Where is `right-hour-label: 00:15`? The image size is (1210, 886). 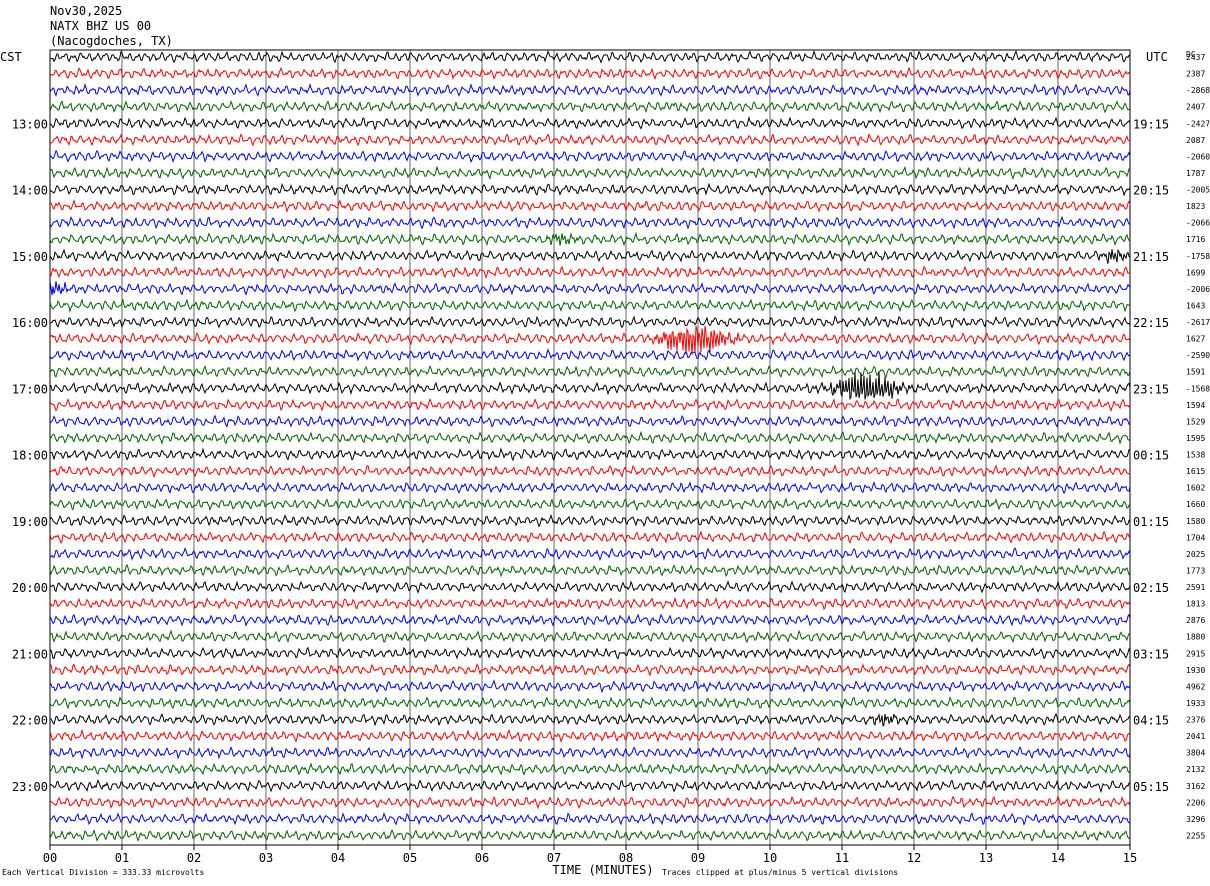
right-hour-label: 00:15 is located at coordinates (1151, 456).